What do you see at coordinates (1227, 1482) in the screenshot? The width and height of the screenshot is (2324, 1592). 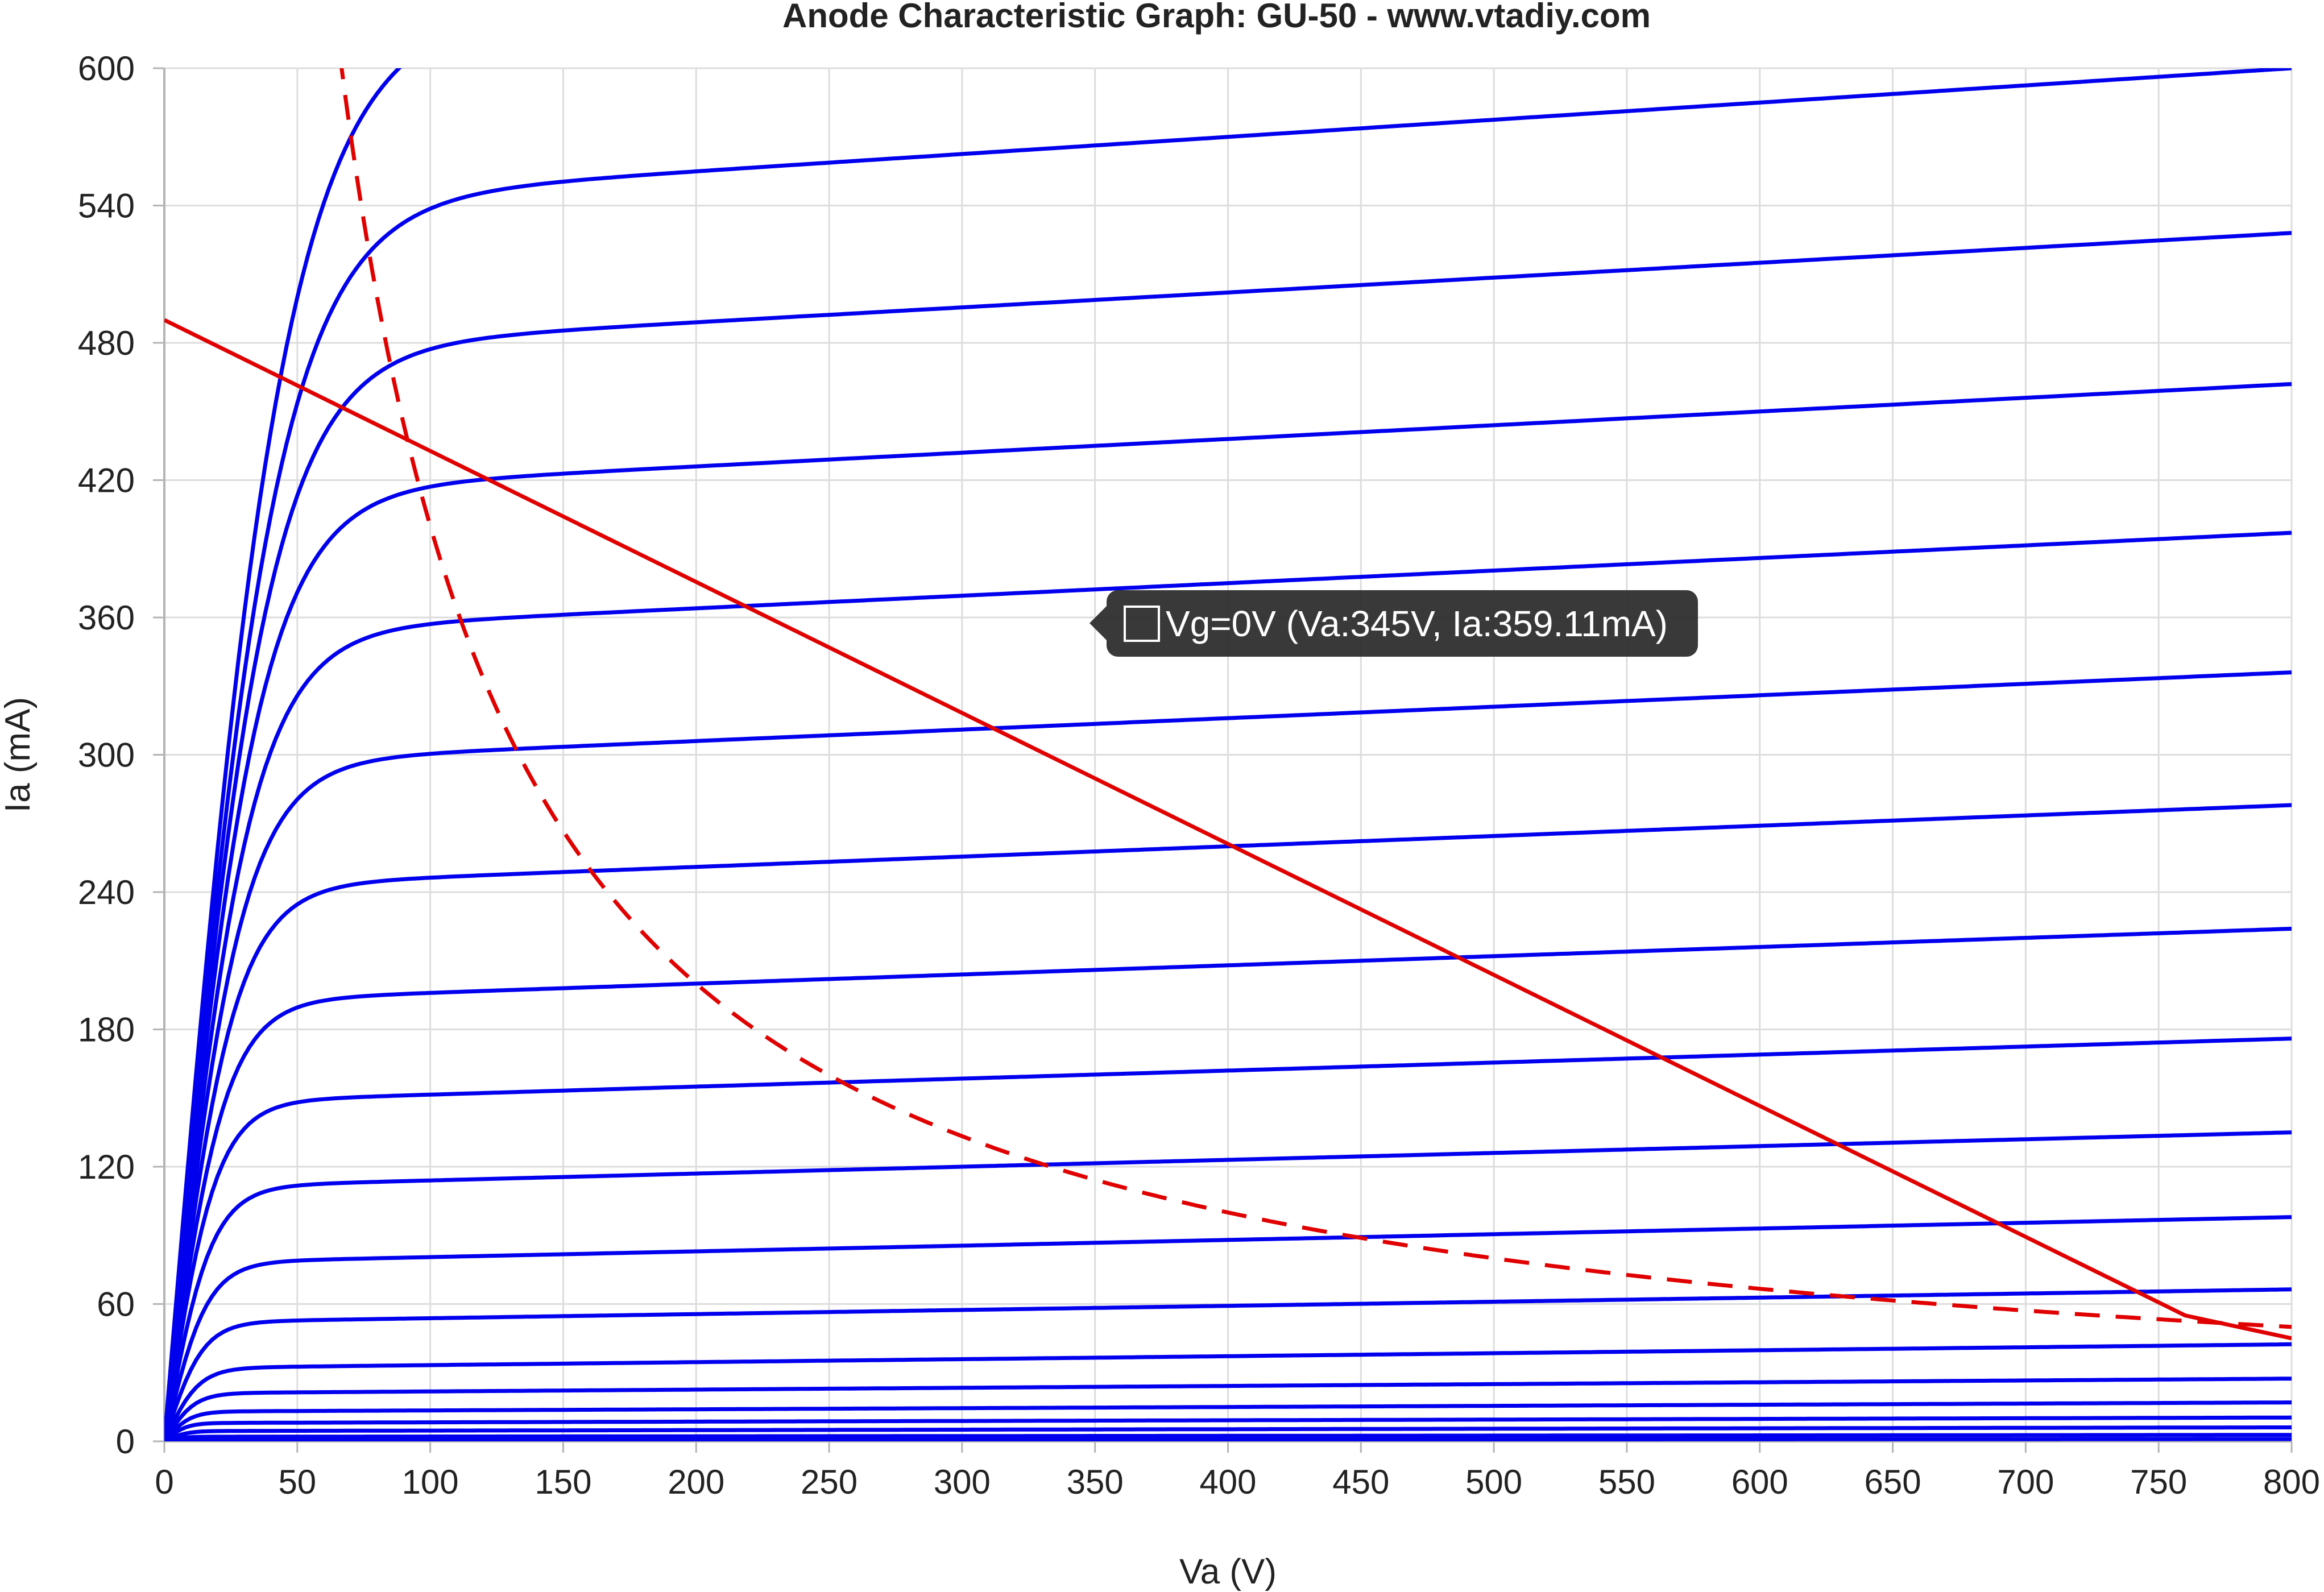 I see `x-tick-label: 400` at bounding box center [1227, 1482].